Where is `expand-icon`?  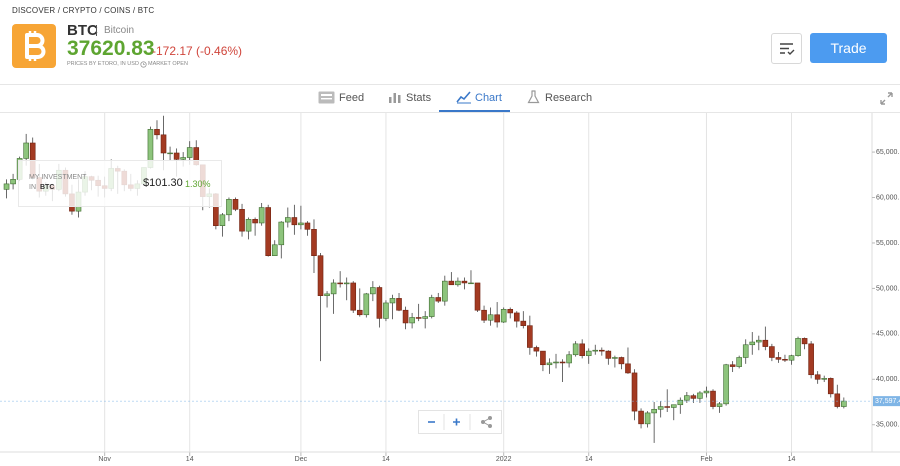 expand-icon is located at coordinates (886, 98).